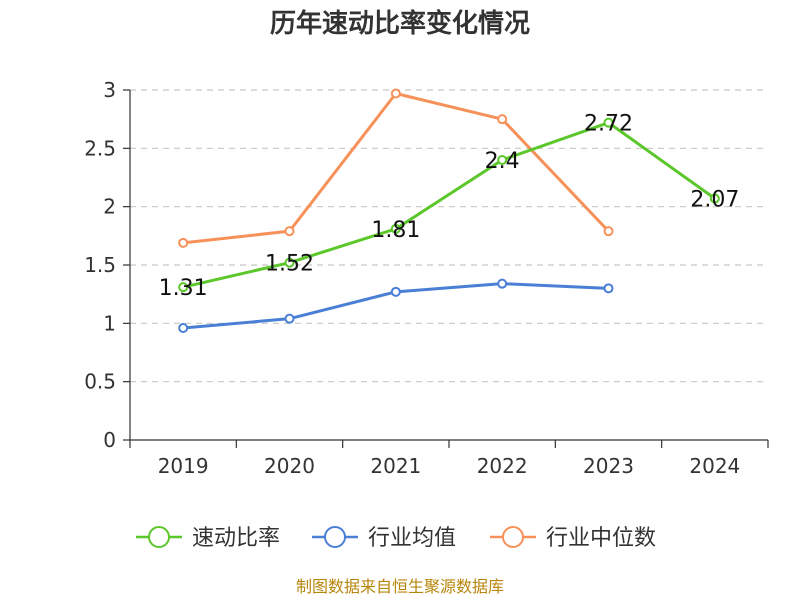 The width and height of the screenshot is (800, 600). Describe the element at coordinates (183, 466) in the screenshot. I see `x-tick-label: 2019` at that location.